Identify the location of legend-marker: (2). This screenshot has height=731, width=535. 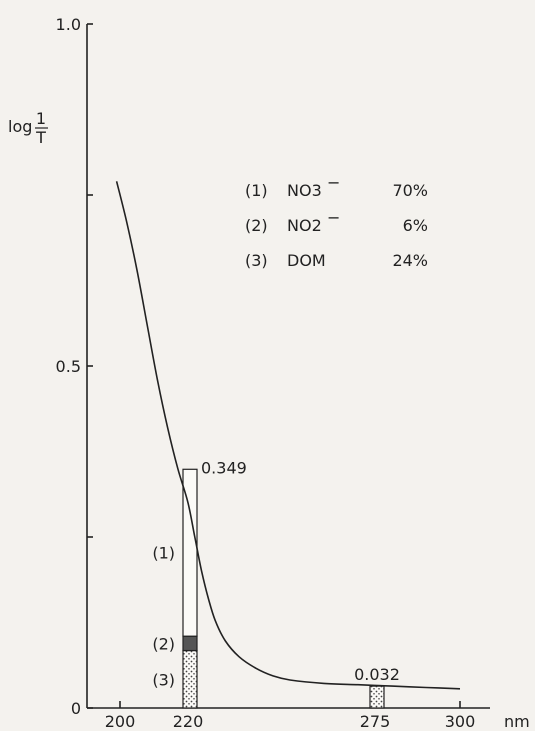
(256, 225).